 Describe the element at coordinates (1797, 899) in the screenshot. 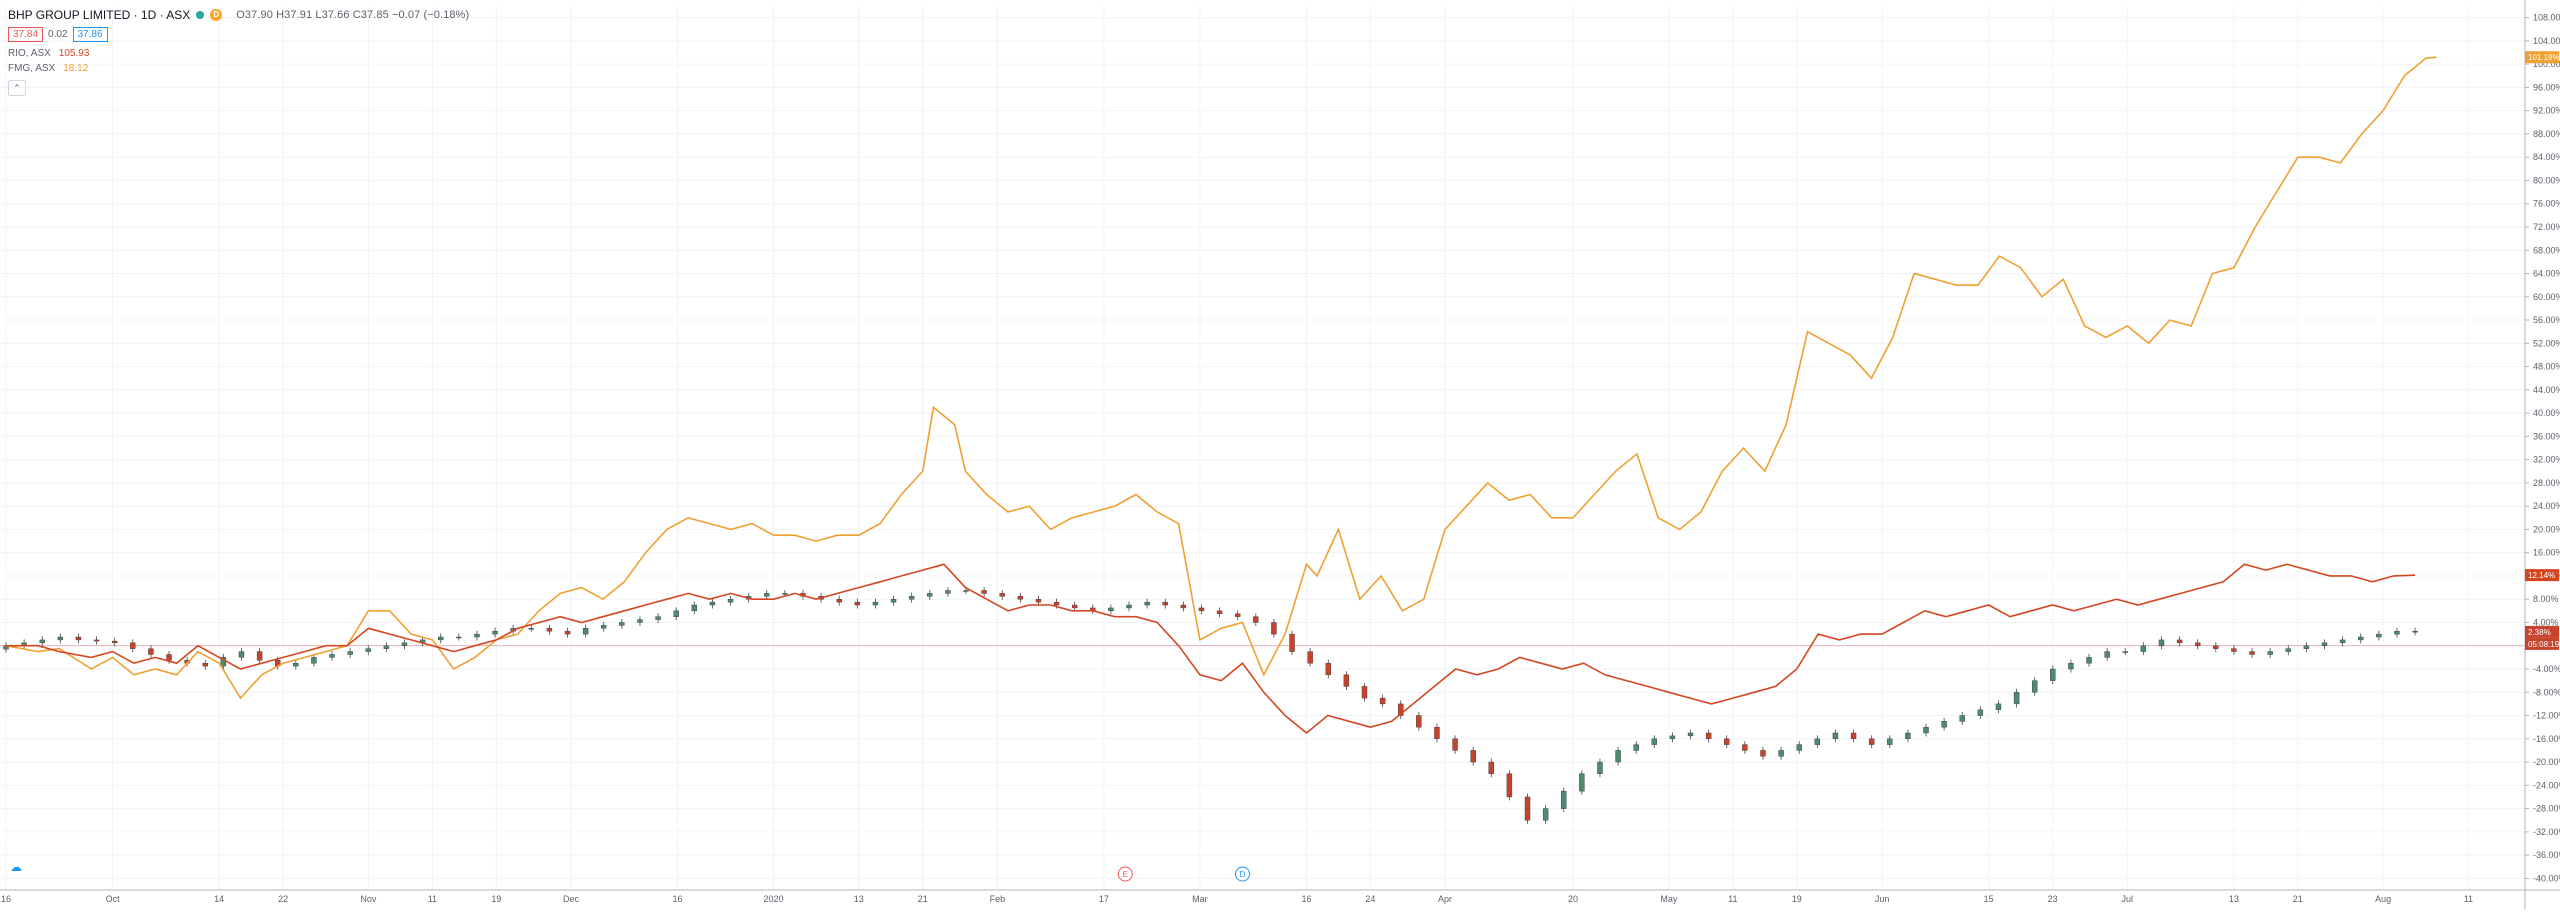

I see `x-tick-label: 19` at that location.